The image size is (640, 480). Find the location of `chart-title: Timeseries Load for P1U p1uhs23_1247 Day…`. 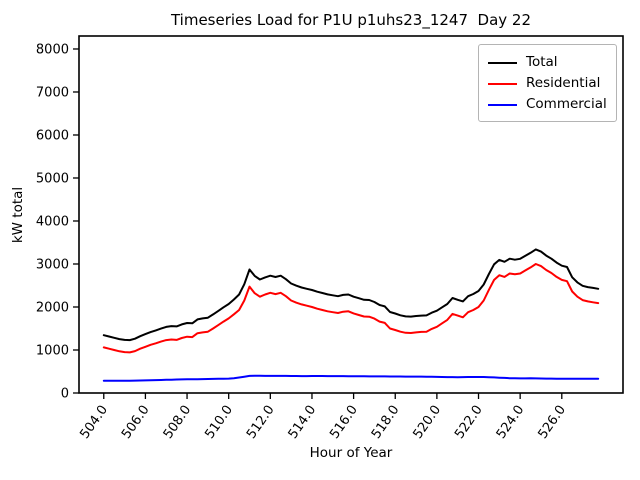

chart-title: Timeseries Load for P1U p1uhs23_1247 Day… is located at coordinates (351, 20).